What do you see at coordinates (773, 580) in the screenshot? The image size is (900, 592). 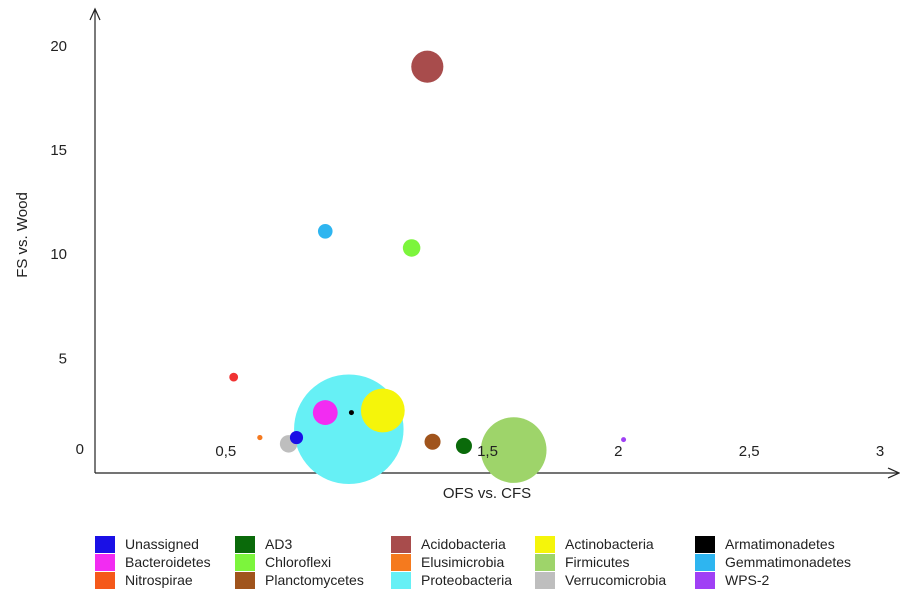 I see `legend-item: WPS-2` at bounding box center [773, 580].